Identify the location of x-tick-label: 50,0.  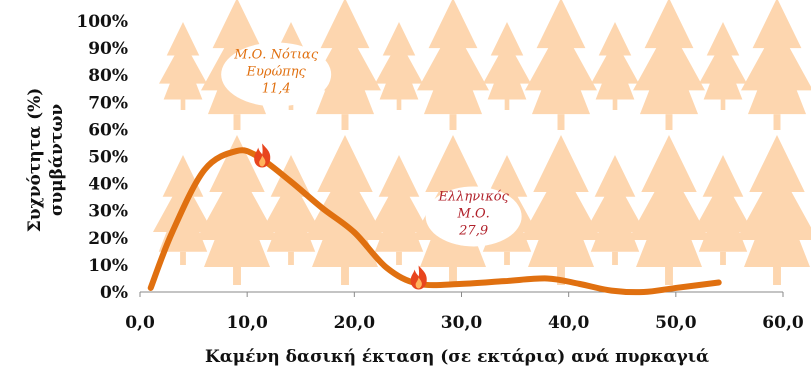
(676, 323).